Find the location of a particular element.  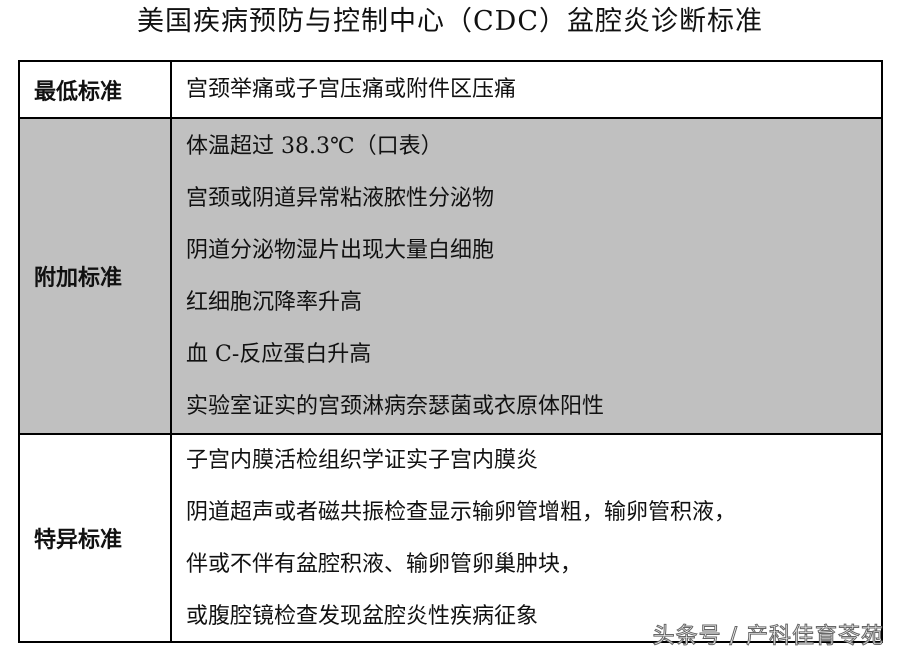

criterion: 阴道超声或者磁共振检查显示输卵管增粗，输卵管积液， is located at coordinates (461, 512).